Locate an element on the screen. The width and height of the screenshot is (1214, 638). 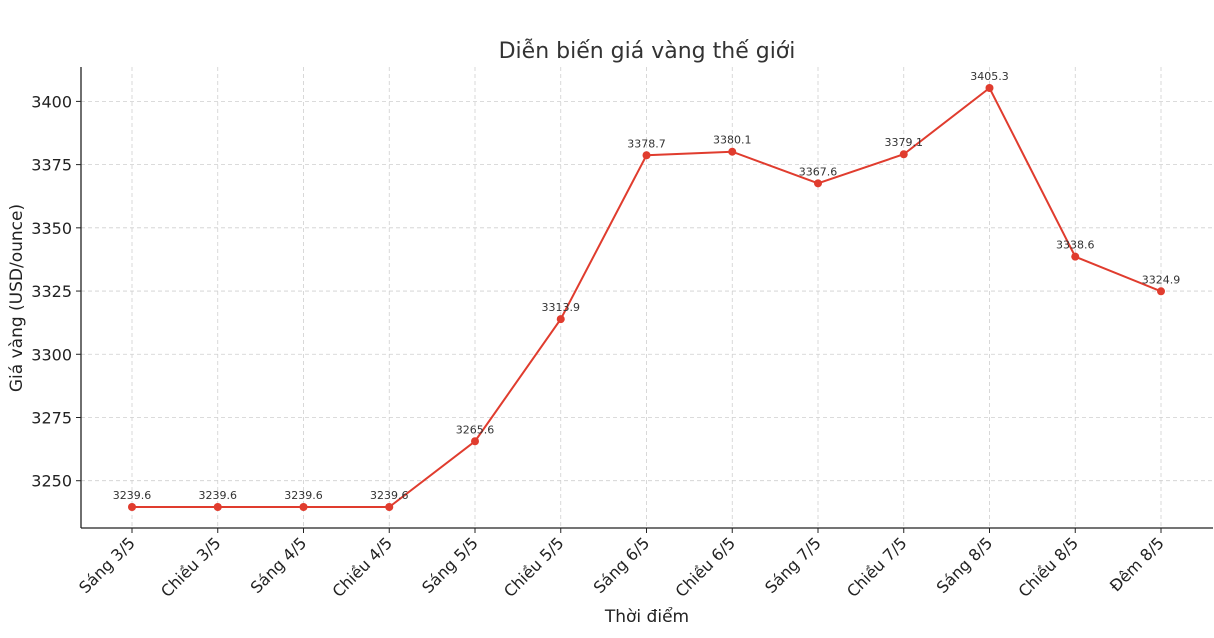
y-tick-label: 3325 is located at coordinates (51, 291).